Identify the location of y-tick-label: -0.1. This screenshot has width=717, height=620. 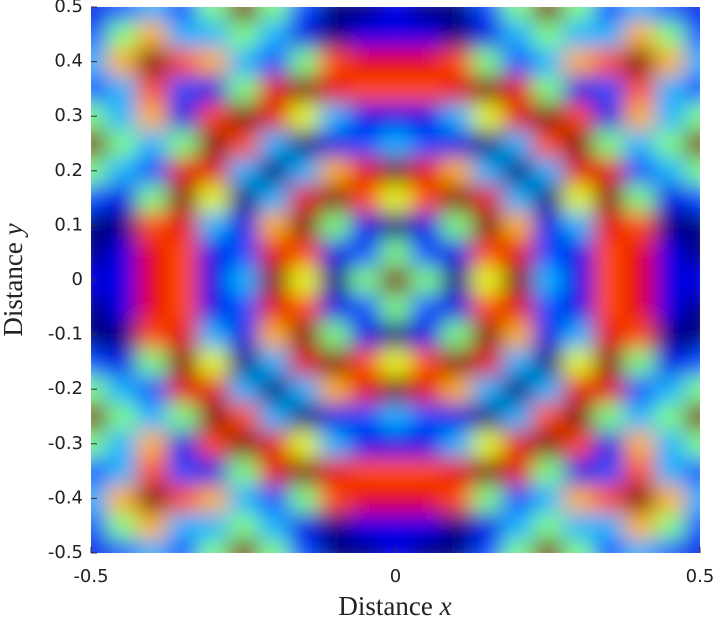
(65, 334).